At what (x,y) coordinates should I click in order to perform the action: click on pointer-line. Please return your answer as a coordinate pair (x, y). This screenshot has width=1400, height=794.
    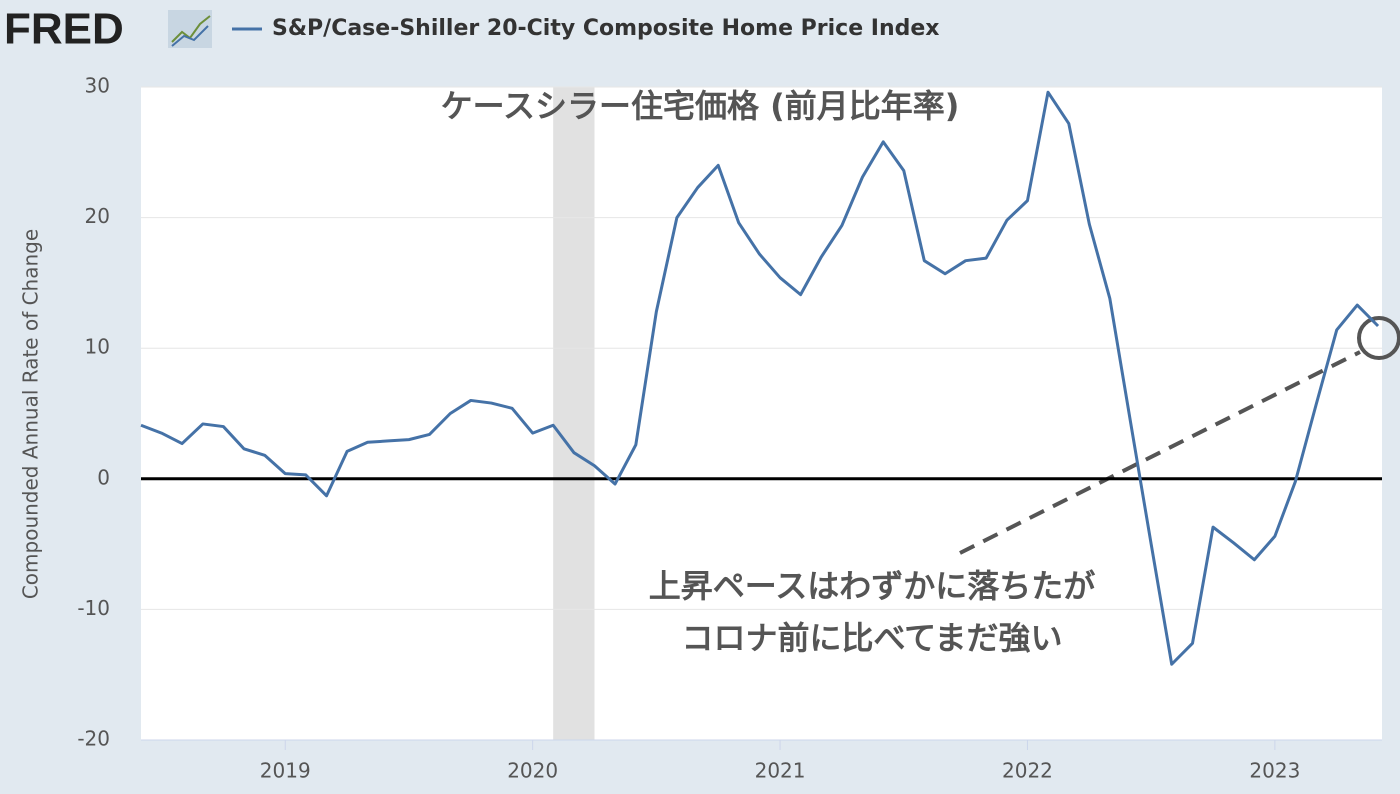
    Looking at the image, I should click on (1160, 452).